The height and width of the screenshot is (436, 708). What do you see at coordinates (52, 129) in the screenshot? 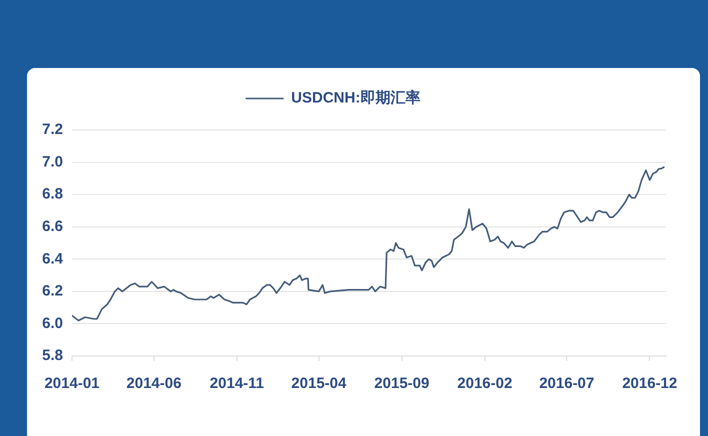
I see `y-tick-label: 7.2` at bounding box center [52, 129].